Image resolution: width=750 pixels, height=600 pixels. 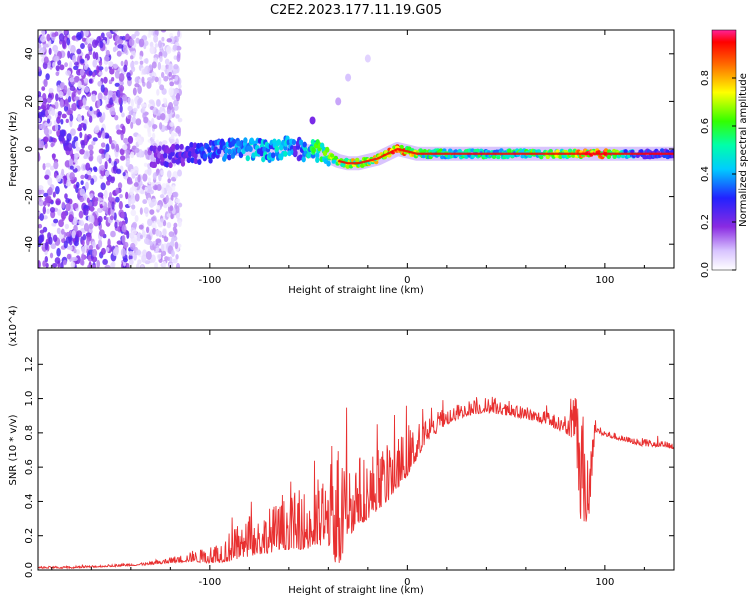 I want to click on colorbar-tick-label: 0.0, so click(x=705, y=270).